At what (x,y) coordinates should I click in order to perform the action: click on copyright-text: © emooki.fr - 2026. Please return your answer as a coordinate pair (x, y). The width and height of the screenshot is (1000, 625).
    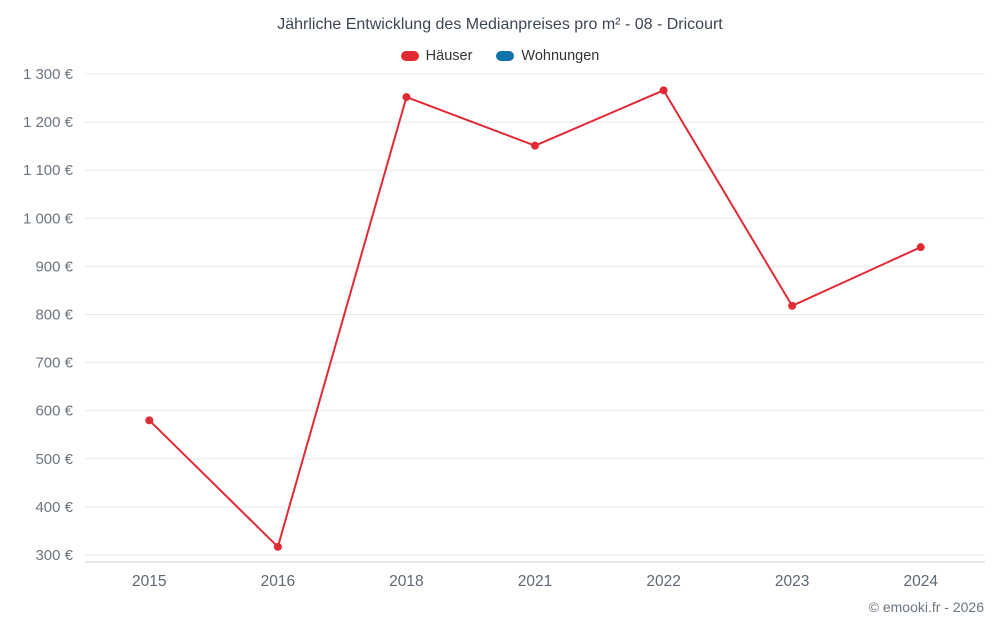
    Looking at the image, I should click on (926, 607).